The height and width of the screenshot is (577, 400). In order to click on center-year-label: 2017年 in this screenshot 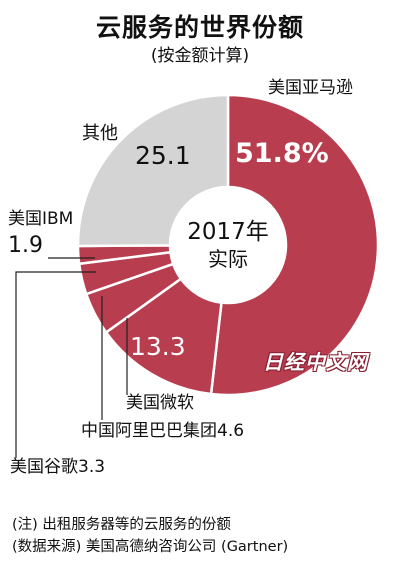, I will do `click(228, 232)`.